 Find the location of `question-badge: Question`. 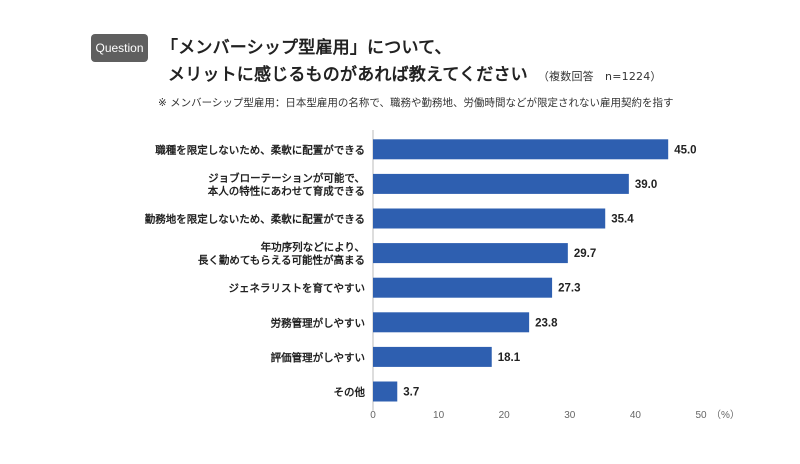

question-badge: Question is located at coordinates (119, 48).